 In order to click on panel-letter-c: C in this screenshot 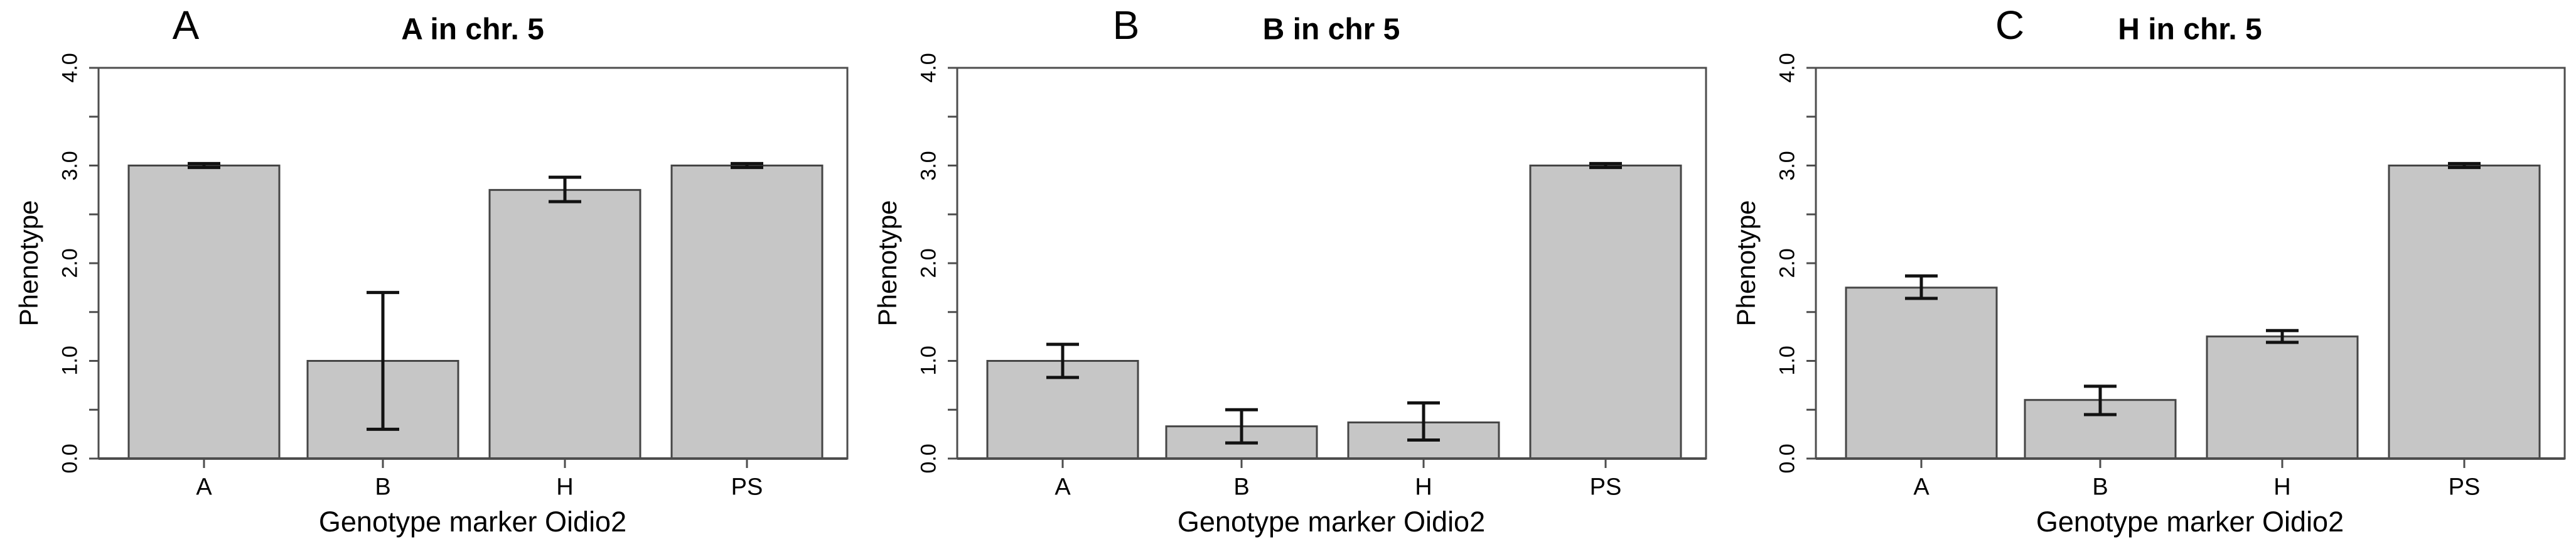, I will do `click(2009, 25)`.